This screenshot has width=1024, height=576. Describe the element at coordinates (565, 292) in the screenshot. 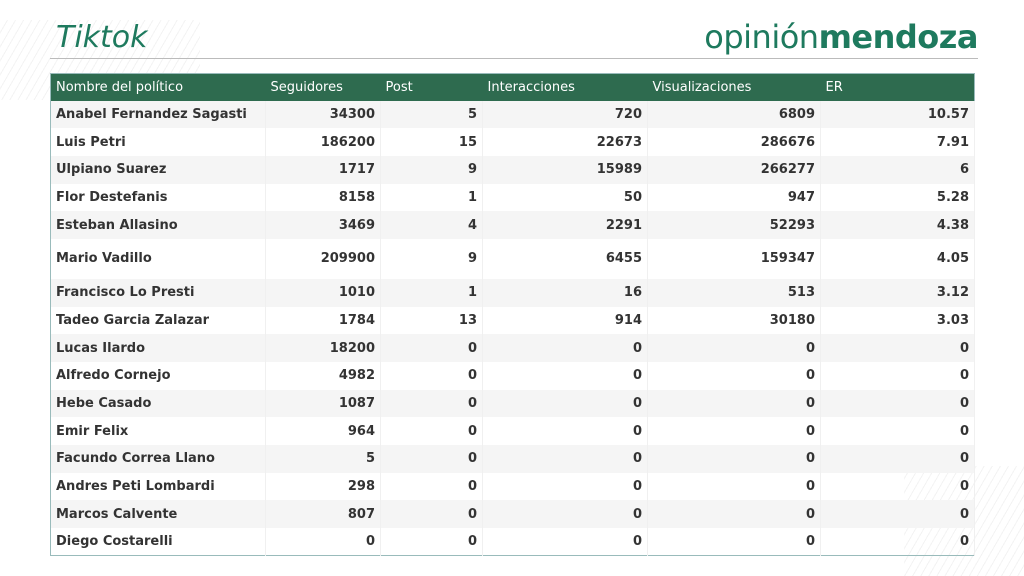

I see `cell-value: 16` at that location.